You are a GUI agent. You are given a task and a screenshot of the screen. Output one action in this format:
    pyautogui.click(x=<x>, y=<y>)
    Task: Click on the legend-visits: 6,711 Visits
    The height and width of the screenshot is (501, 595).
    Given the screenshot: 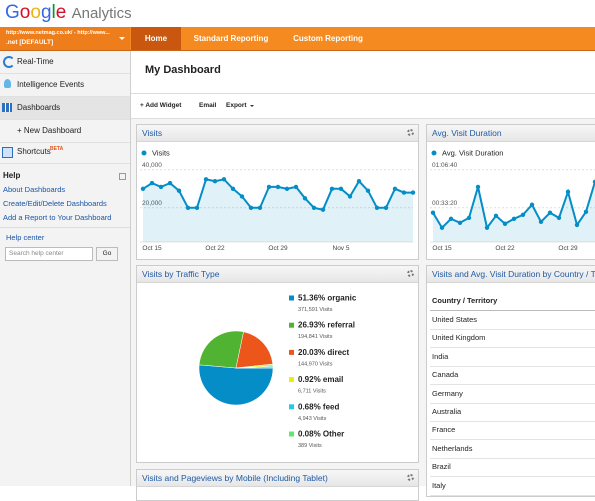 What is the action you would take?
    pyautogui.click(x=312, y=392)
    